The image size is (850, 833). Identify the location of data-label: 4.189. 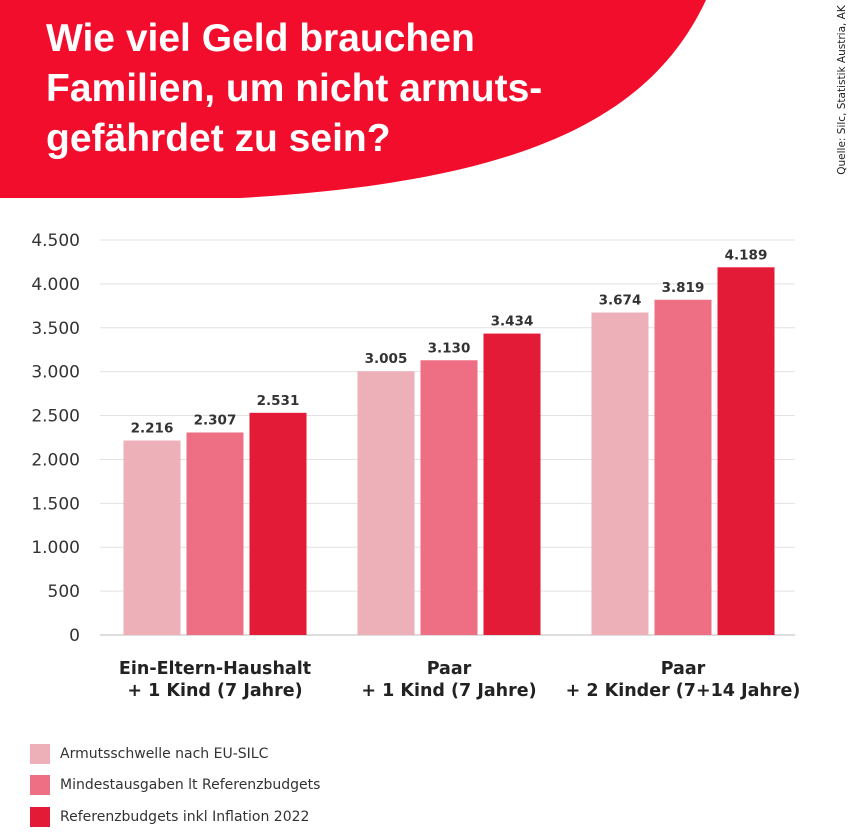
(746, 255).